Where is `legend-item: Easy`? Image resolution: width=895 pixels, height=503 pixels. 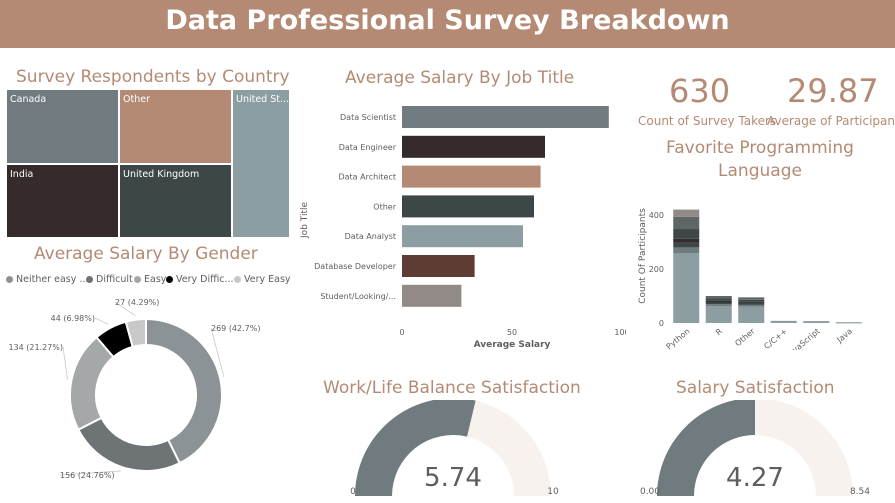
legend-item: Easy is located at coordinates (150, 279).